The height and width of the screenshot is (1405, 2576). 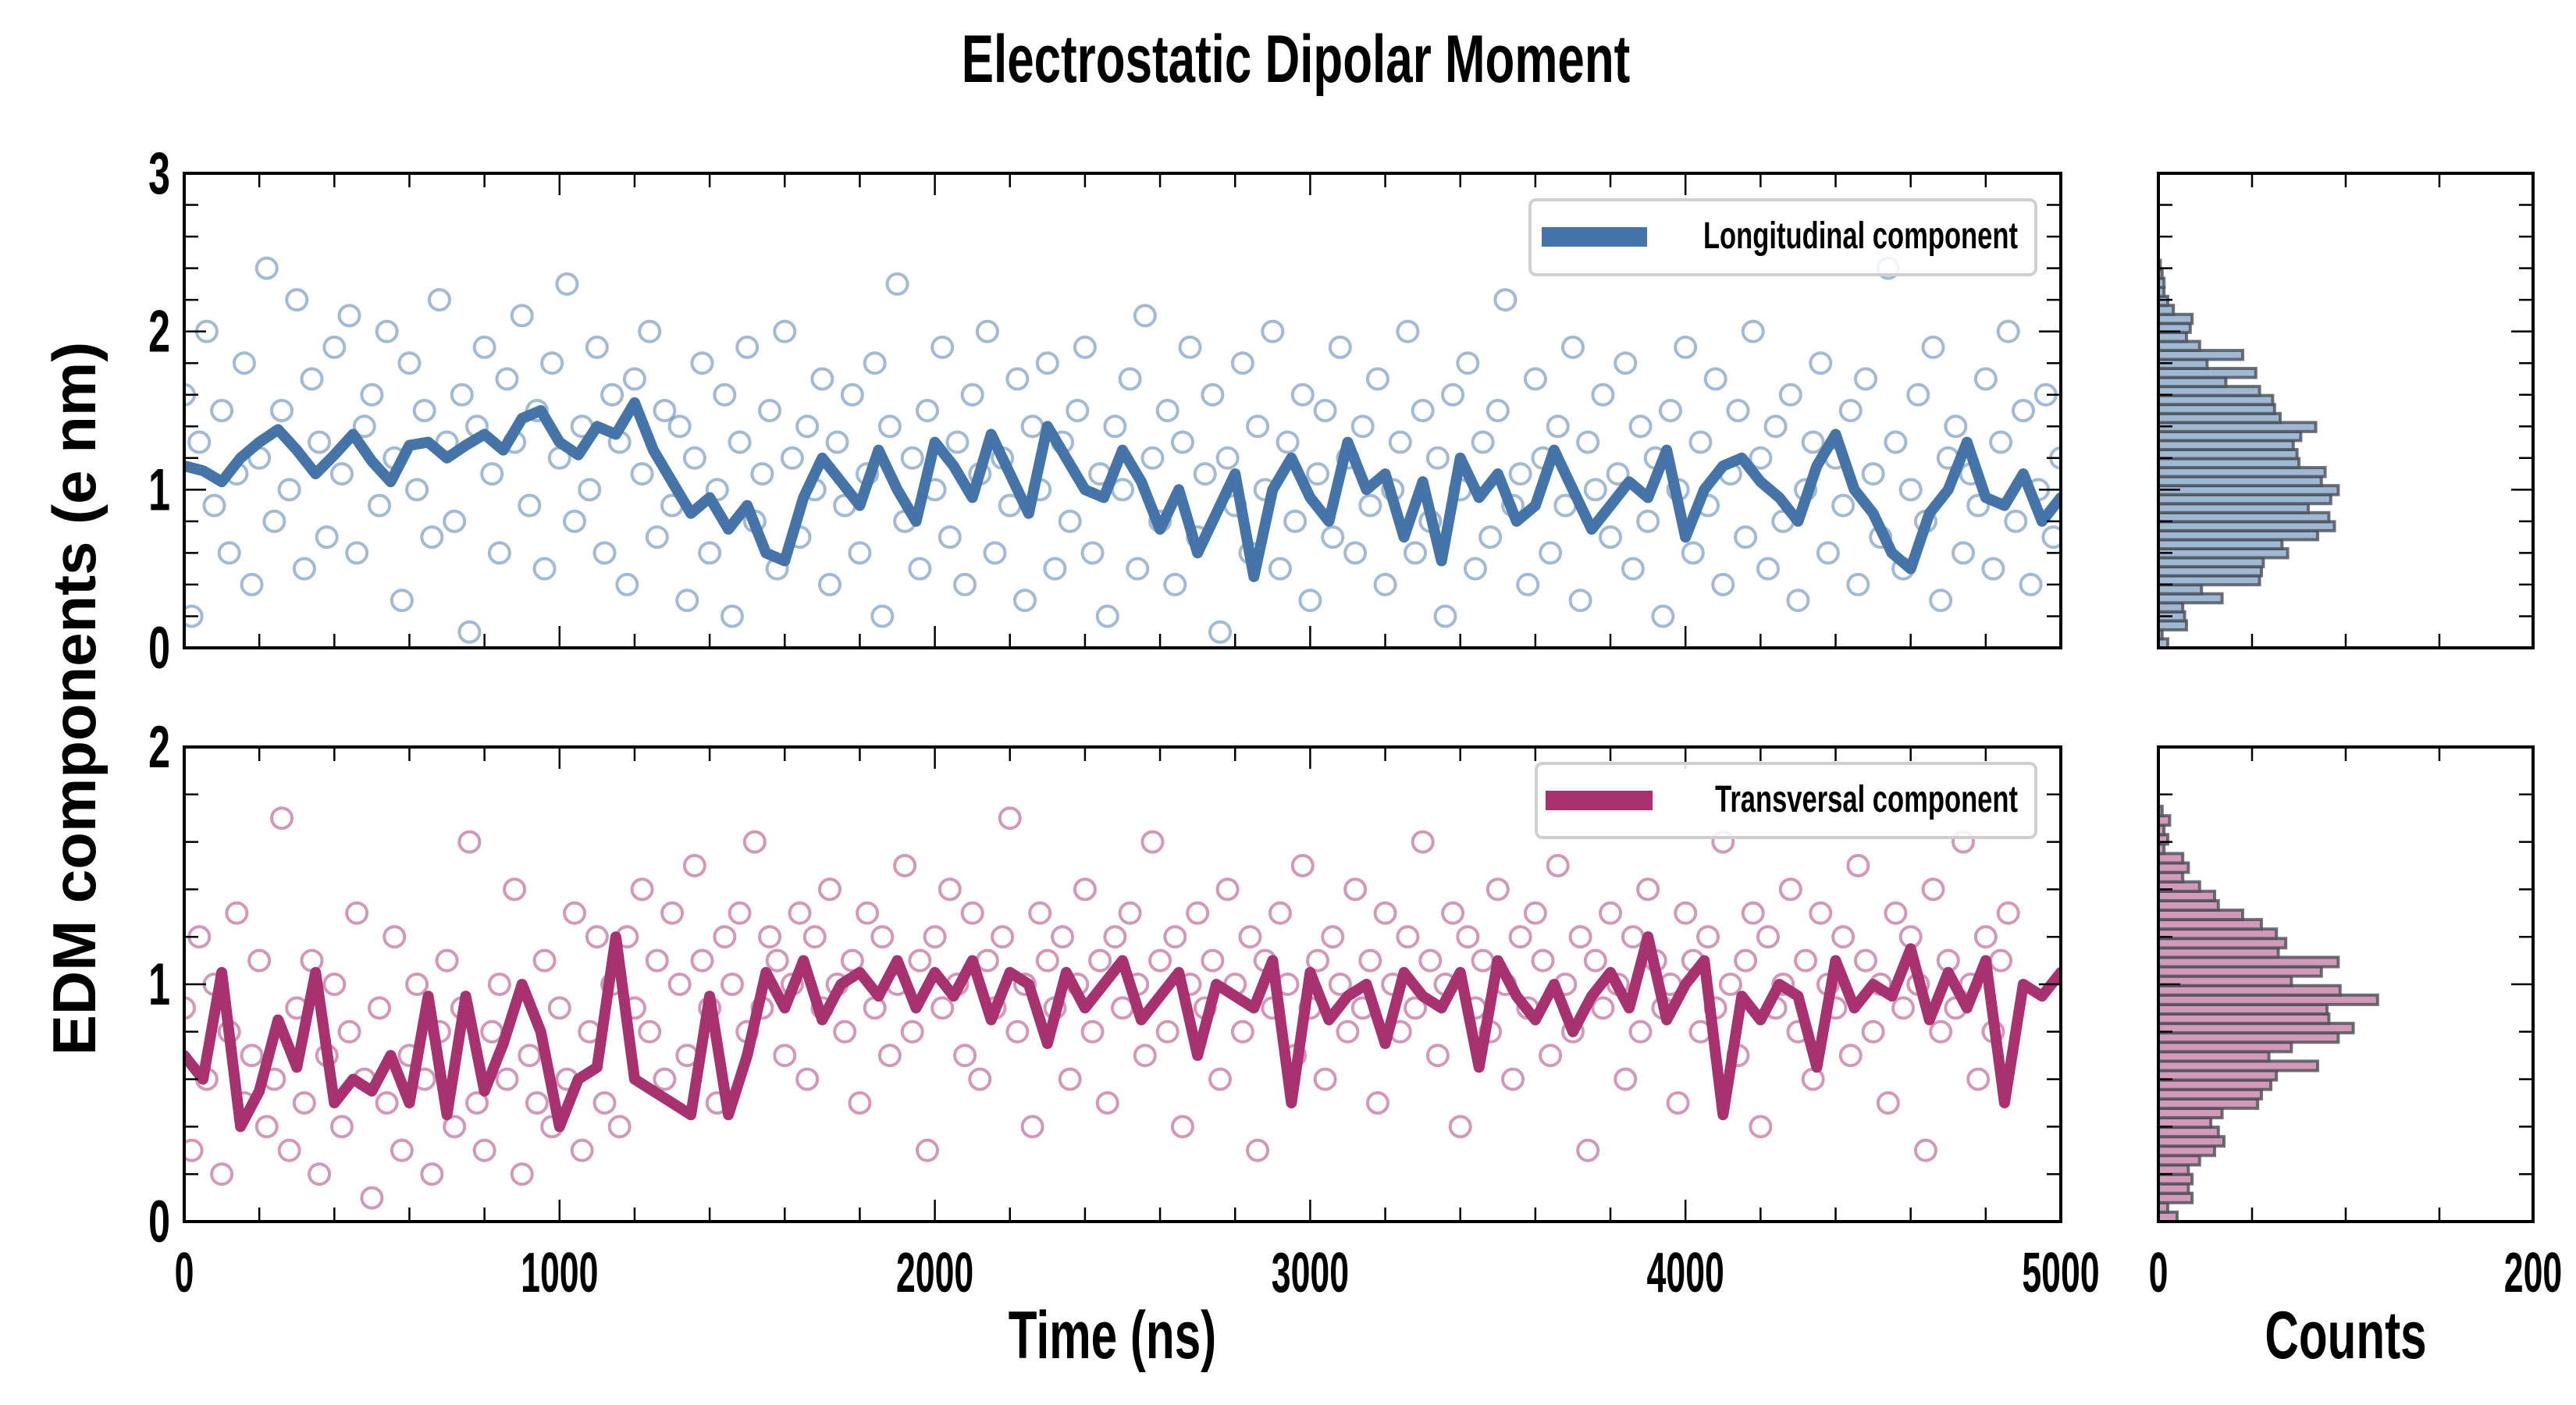 I want to click on x-tick-label: 3000, so click(x=1310, y=1273).